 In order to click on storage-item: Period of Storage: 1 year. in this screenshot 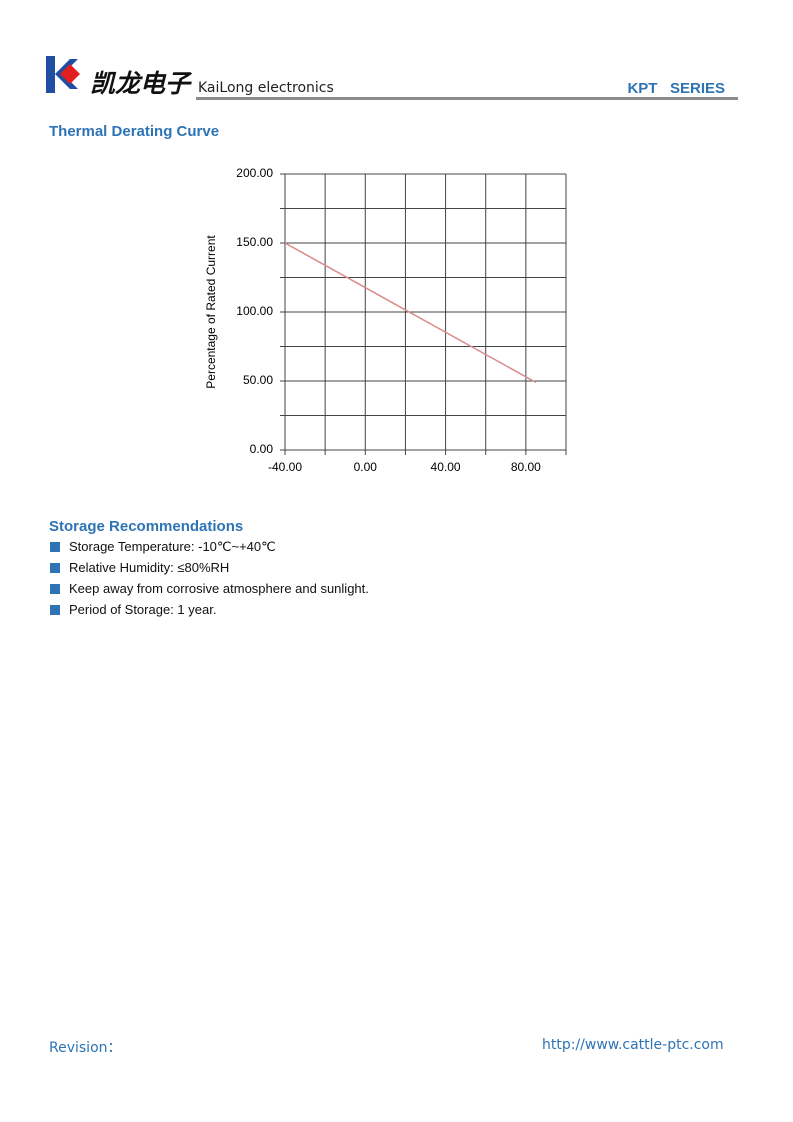, I will do `click(133, 609)`.